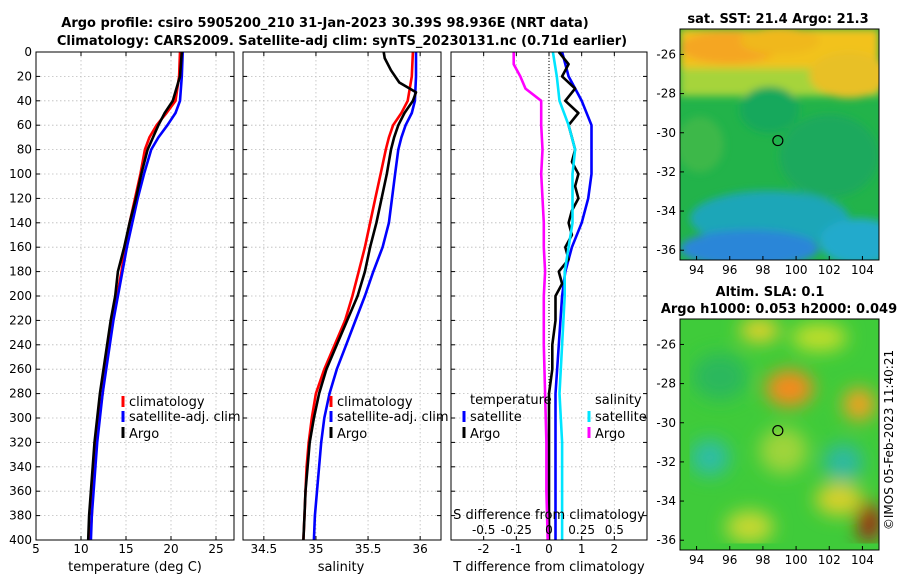 The image size is (900, 580). Describe the element at coordinates (548, 567) in the screenshot. I see `diff-xlabel: T difference from climatology` at that location.